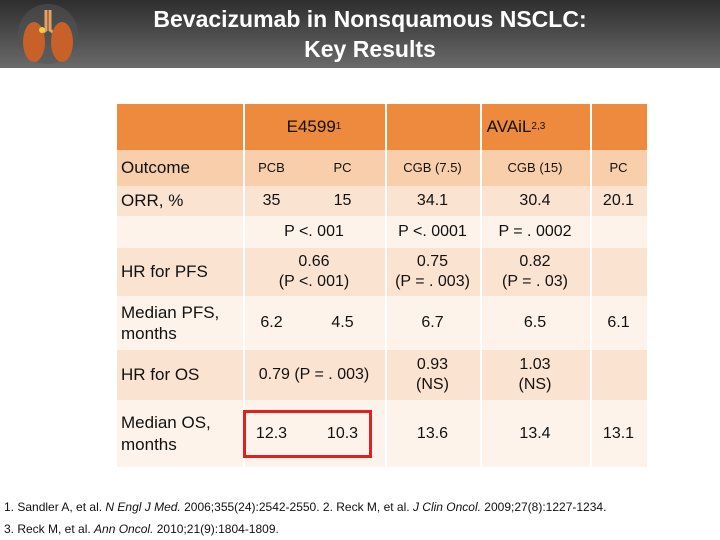  I want to click on table-cell: P <. 001, so click(314, 231).